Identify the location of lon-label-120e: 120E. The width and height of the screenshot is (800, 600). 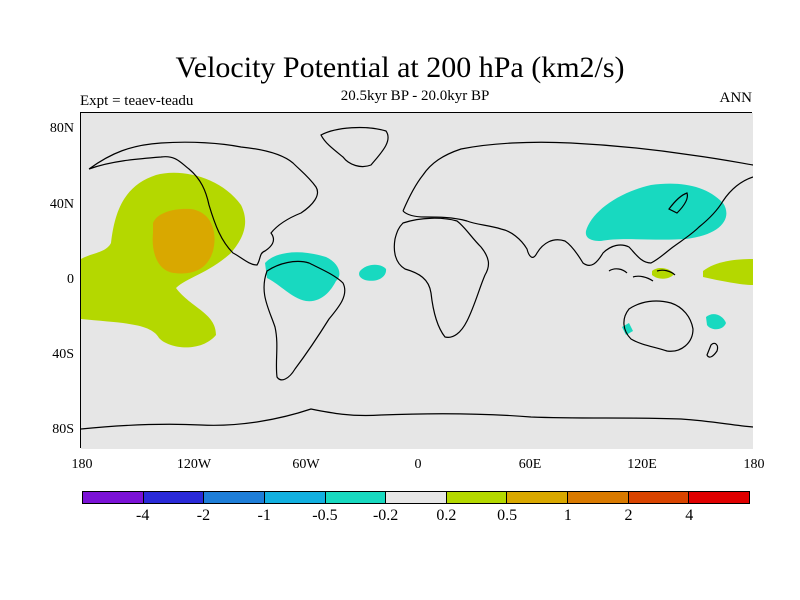
(642, 464).